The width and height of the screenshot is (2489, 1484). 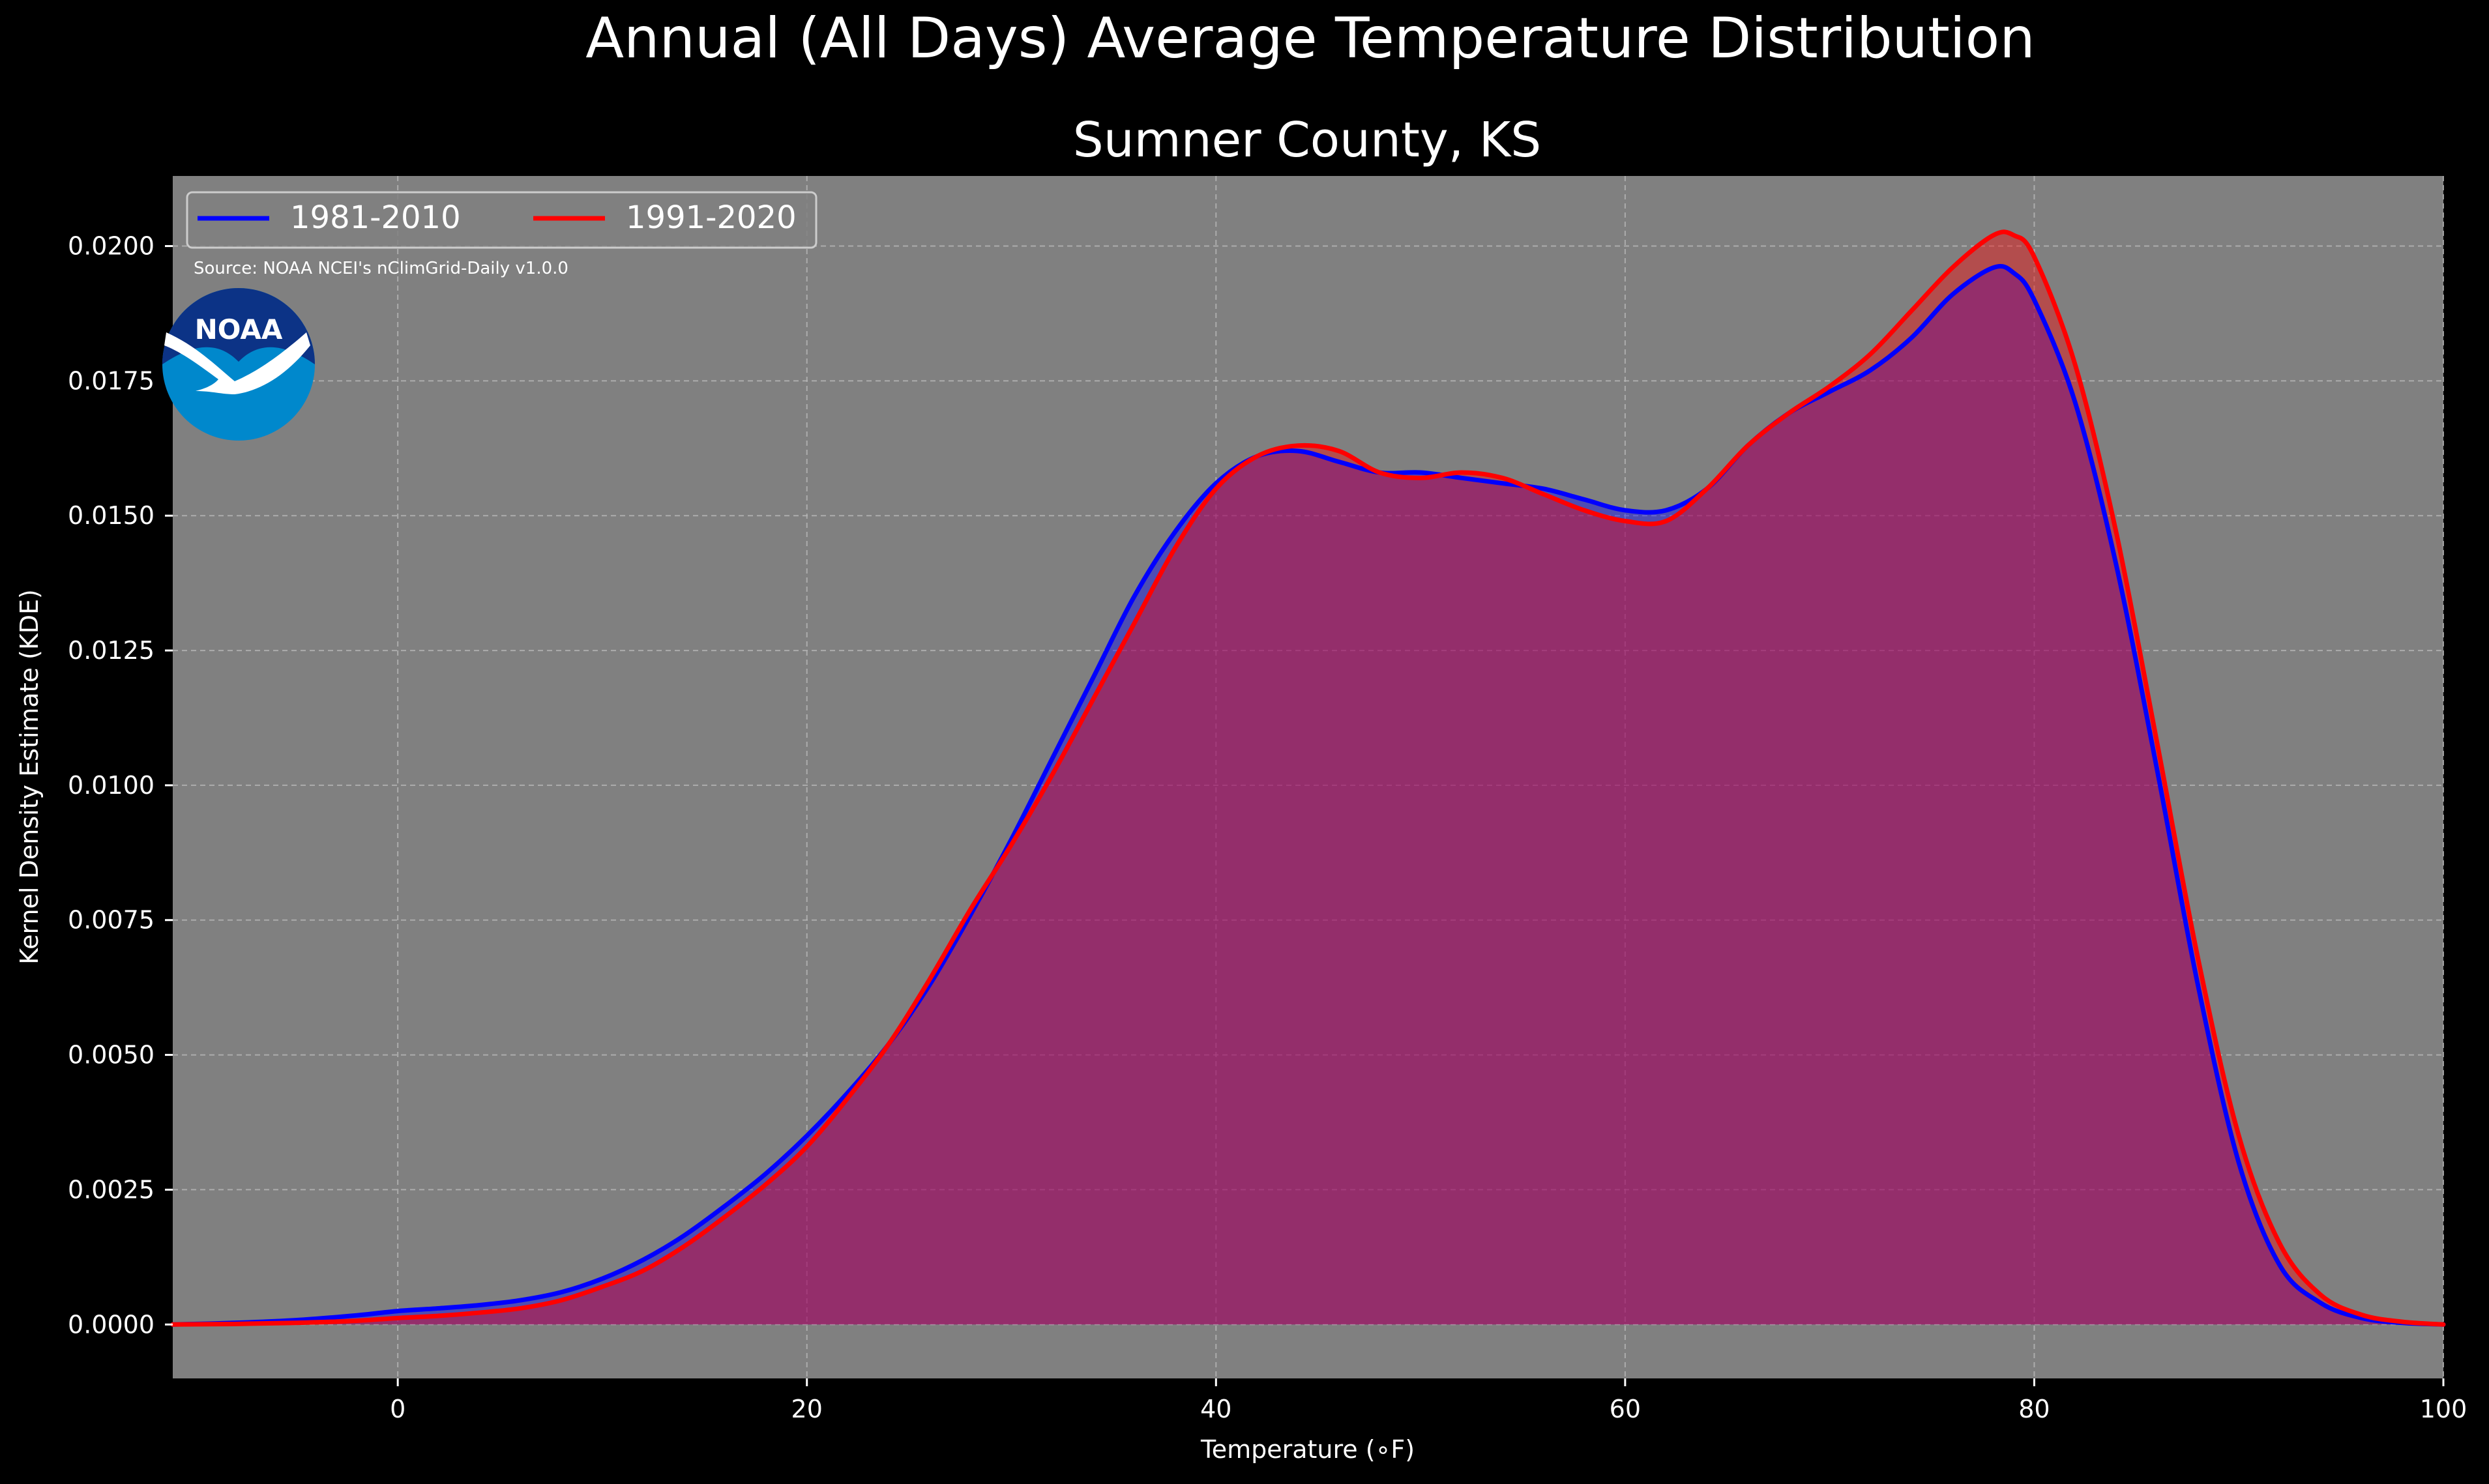 I want to click on x-tick-label: 0, so click(x=397, y=1409).